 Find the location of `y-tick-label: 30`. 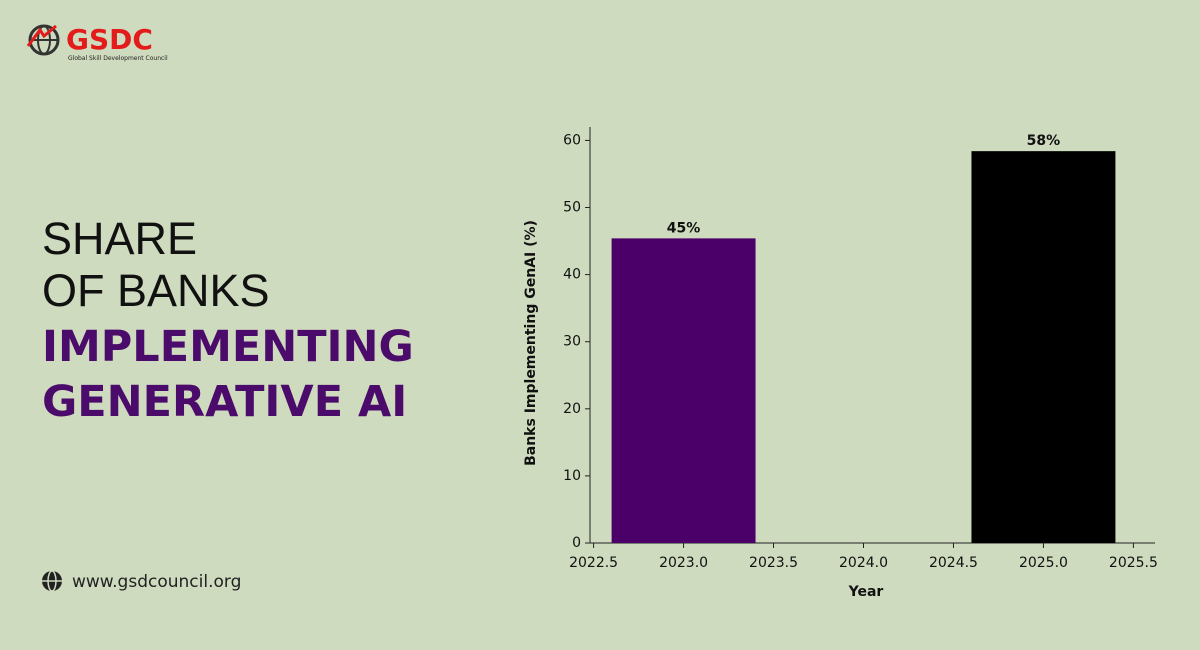

y-tick-label: 30 is located at coordinates (572, 342).